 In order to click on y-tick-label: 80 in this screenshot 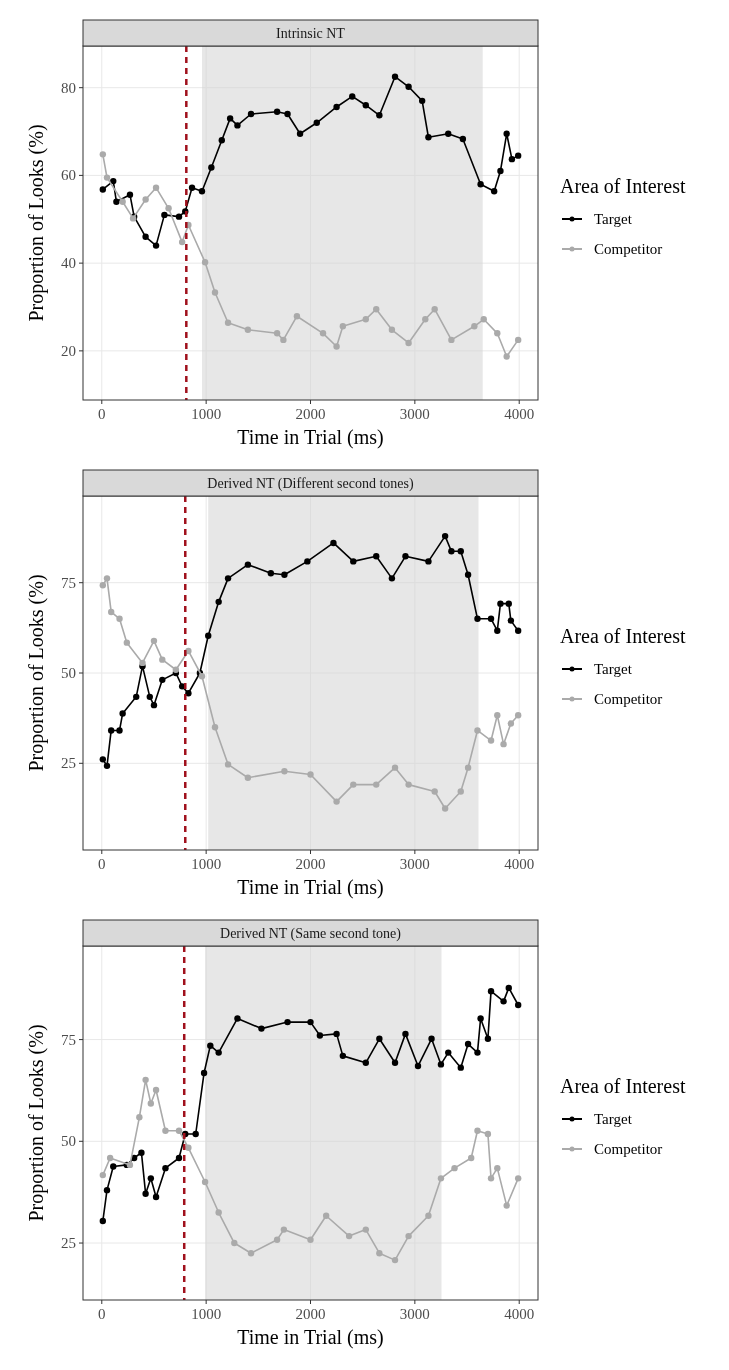, I will do `click(68, 87)`.